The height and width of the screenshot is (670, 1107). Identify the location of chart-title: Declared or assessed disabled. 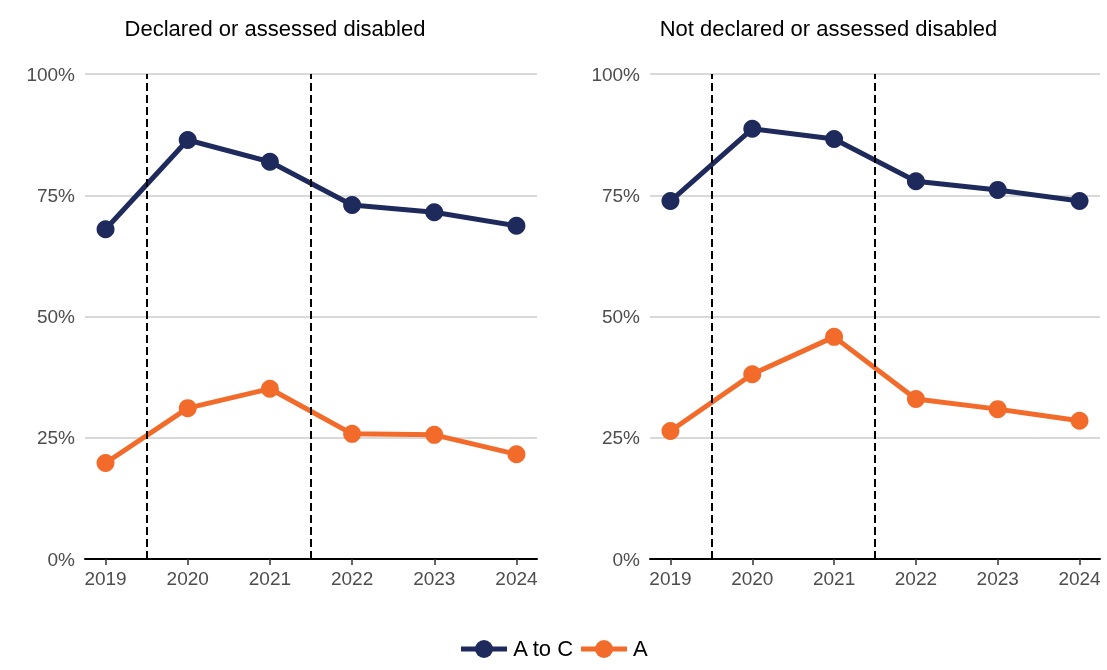
(275, 28).